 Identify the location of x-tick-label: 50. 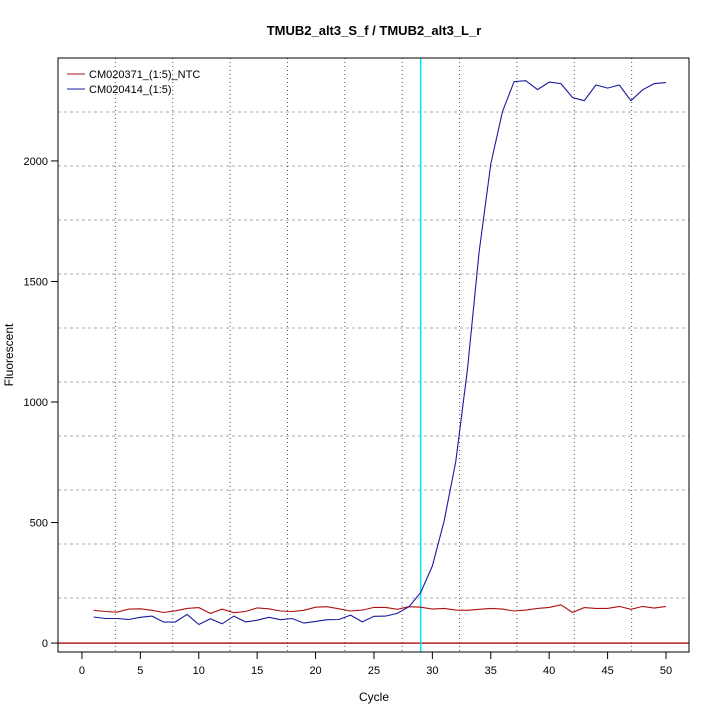
(666, 671).